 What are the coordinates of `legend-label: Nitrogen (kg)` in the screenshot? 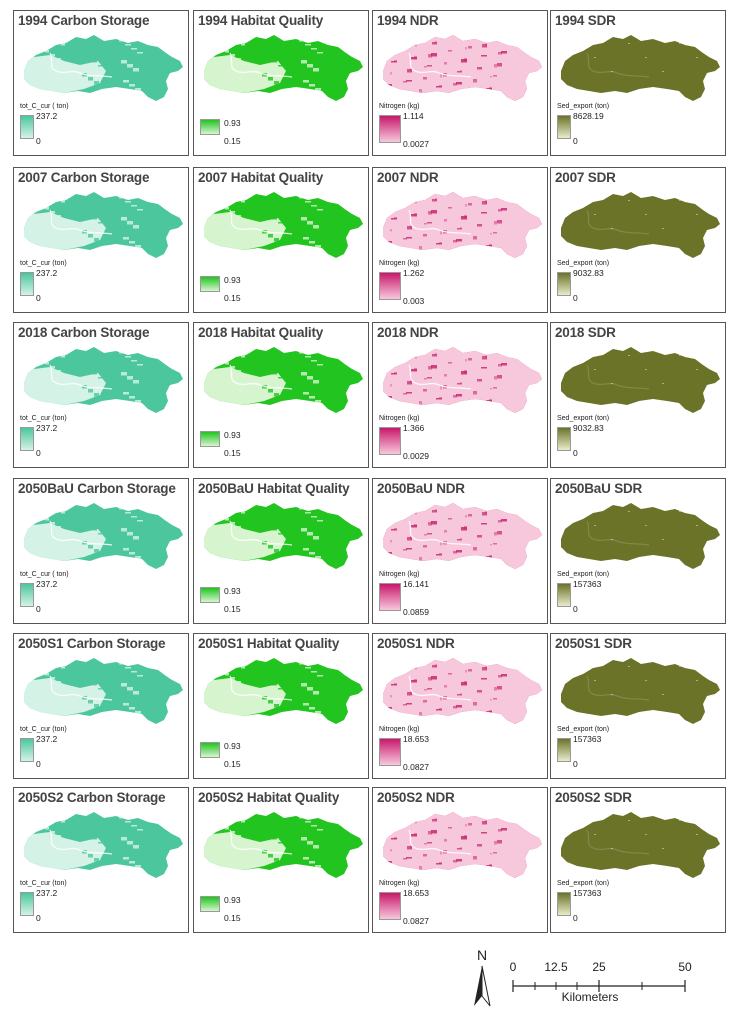 It's located at (399, 574).